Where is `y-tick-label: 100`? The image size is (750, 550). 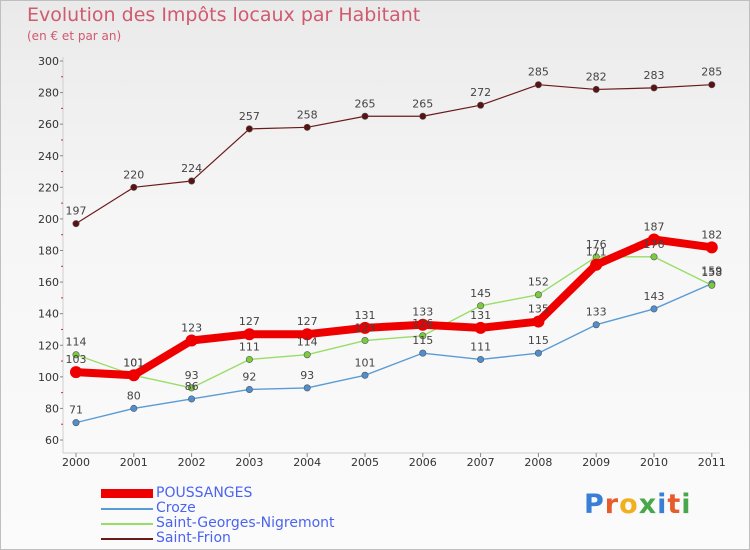
y-tick-label: 100 is located at coordinates (48, 377).